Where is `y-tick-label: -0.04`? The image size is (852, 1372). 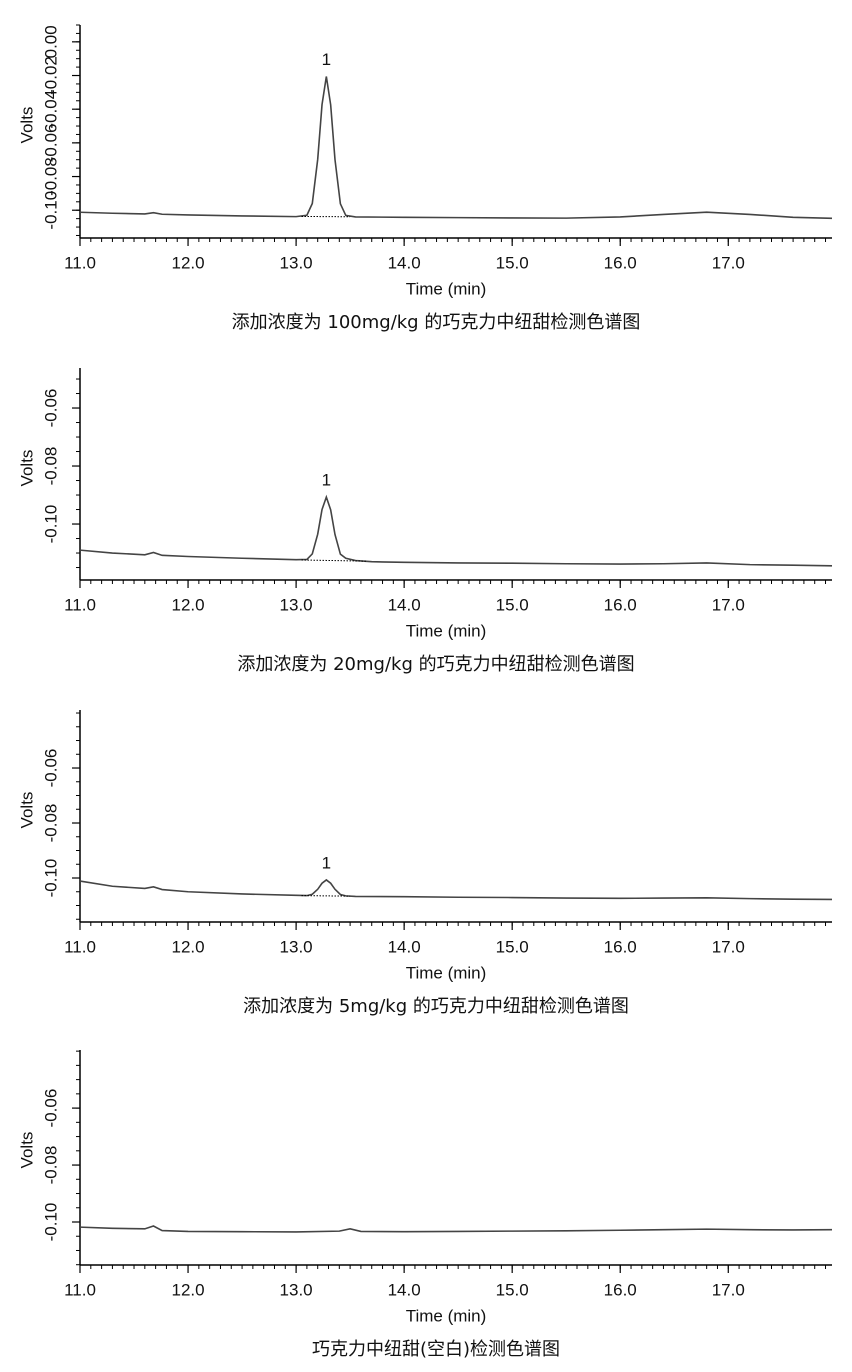
y-tick-label: -0.04 is located at coordinates (50, 109).